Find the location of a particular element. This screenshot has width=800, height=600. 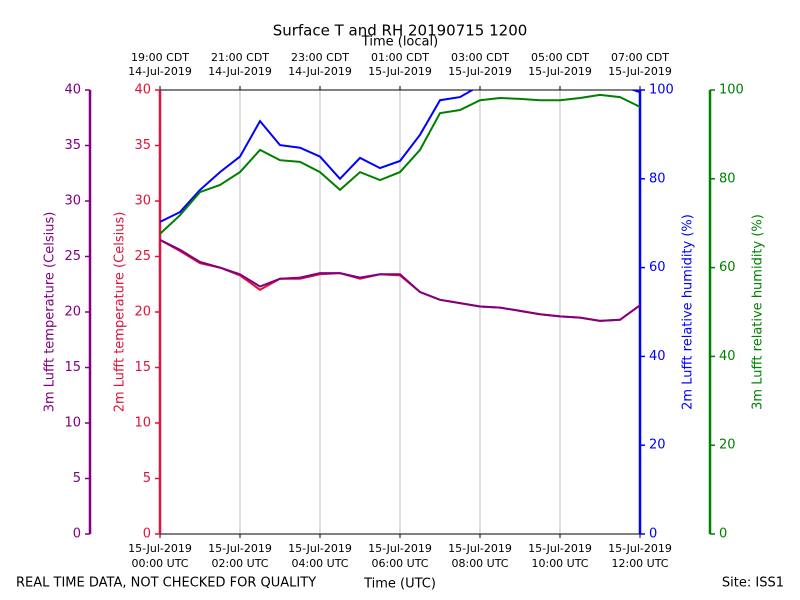

x2-tick-label: 05:00 CDT is located at coordinates (560, 57).